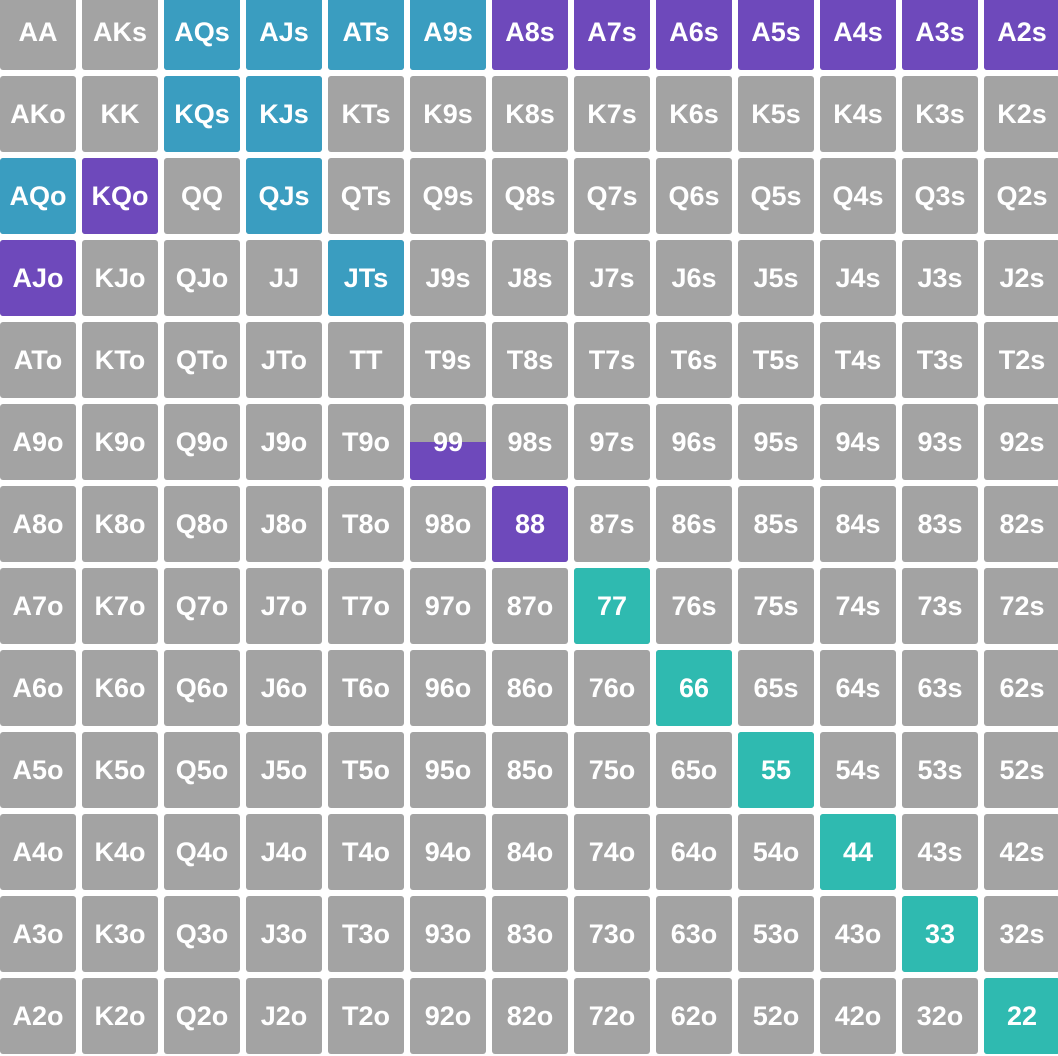 The height and width of the screenshot is (1056, 1058). What do you see at coordinates (366, 770) in the screenshot?
I see `hand-cell-t5o: T5o` at bounding box center [366, 770].